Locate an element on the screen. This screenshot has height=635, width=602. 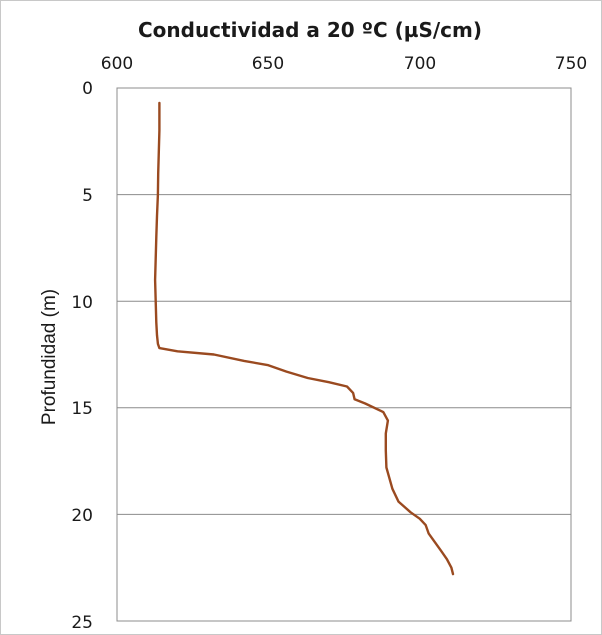
y-tick-label: 15 is located at coordinates (82, 409).